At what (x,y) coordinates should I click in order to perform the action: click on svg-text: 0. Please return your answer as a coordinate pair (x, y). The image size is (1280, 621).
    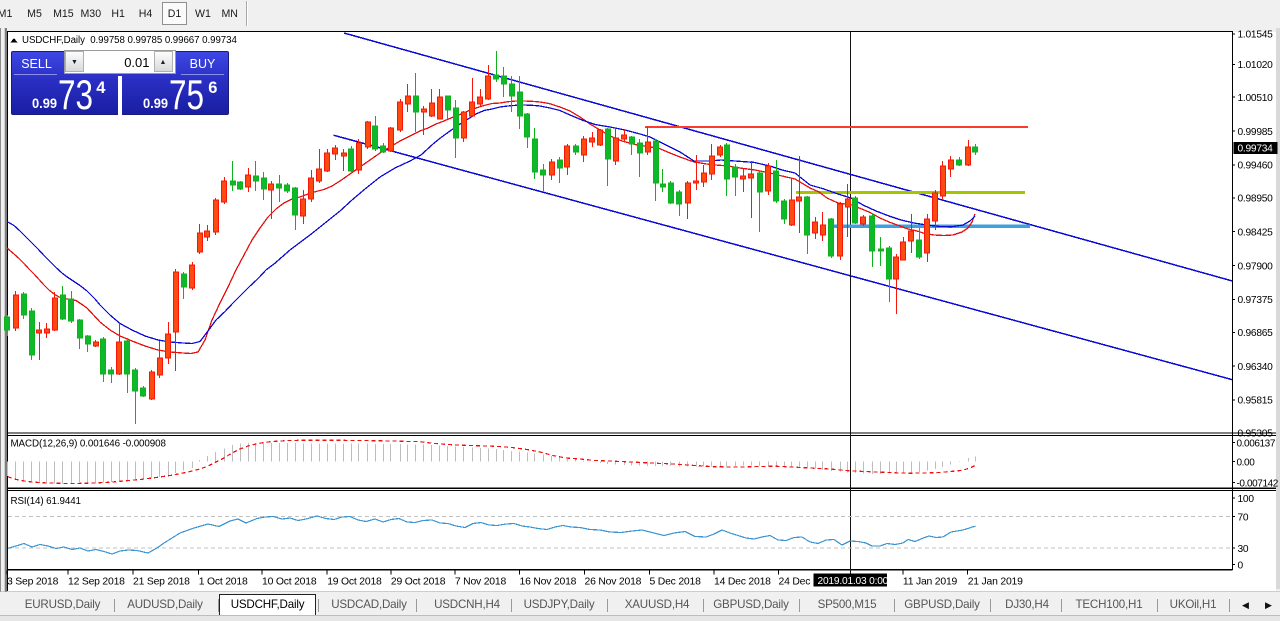
    Looking at the image, I should click on (1241, 565).